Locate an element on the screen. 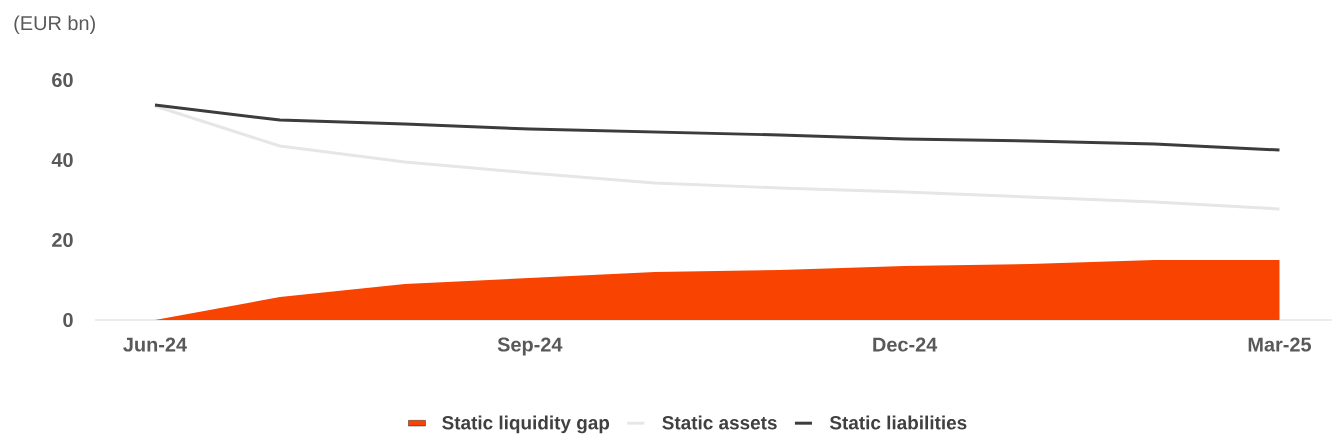 The width and height of the screenshot is (1332, 438). y-tick-label: 0 is located at coordinates (68, 320).